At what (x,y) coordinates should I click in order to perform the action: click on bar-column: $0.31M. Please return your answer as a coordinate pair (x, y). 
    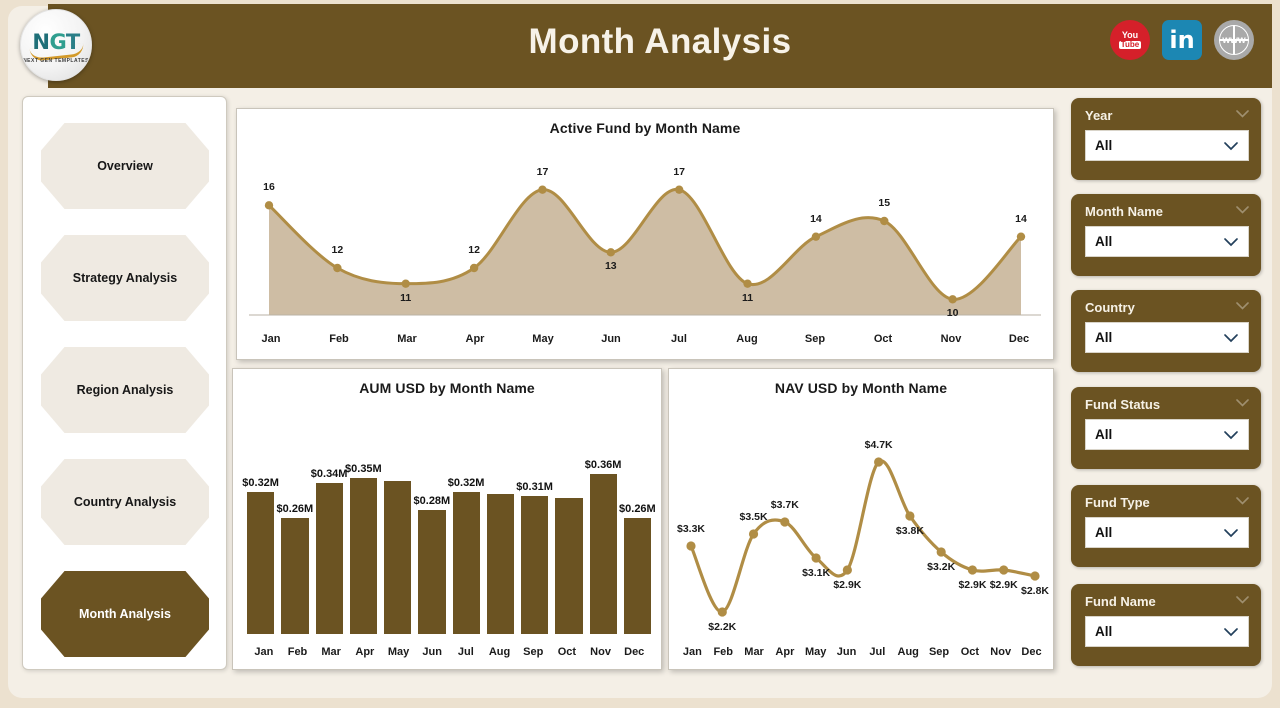
    Looking at the image, I should click on (534, 533).